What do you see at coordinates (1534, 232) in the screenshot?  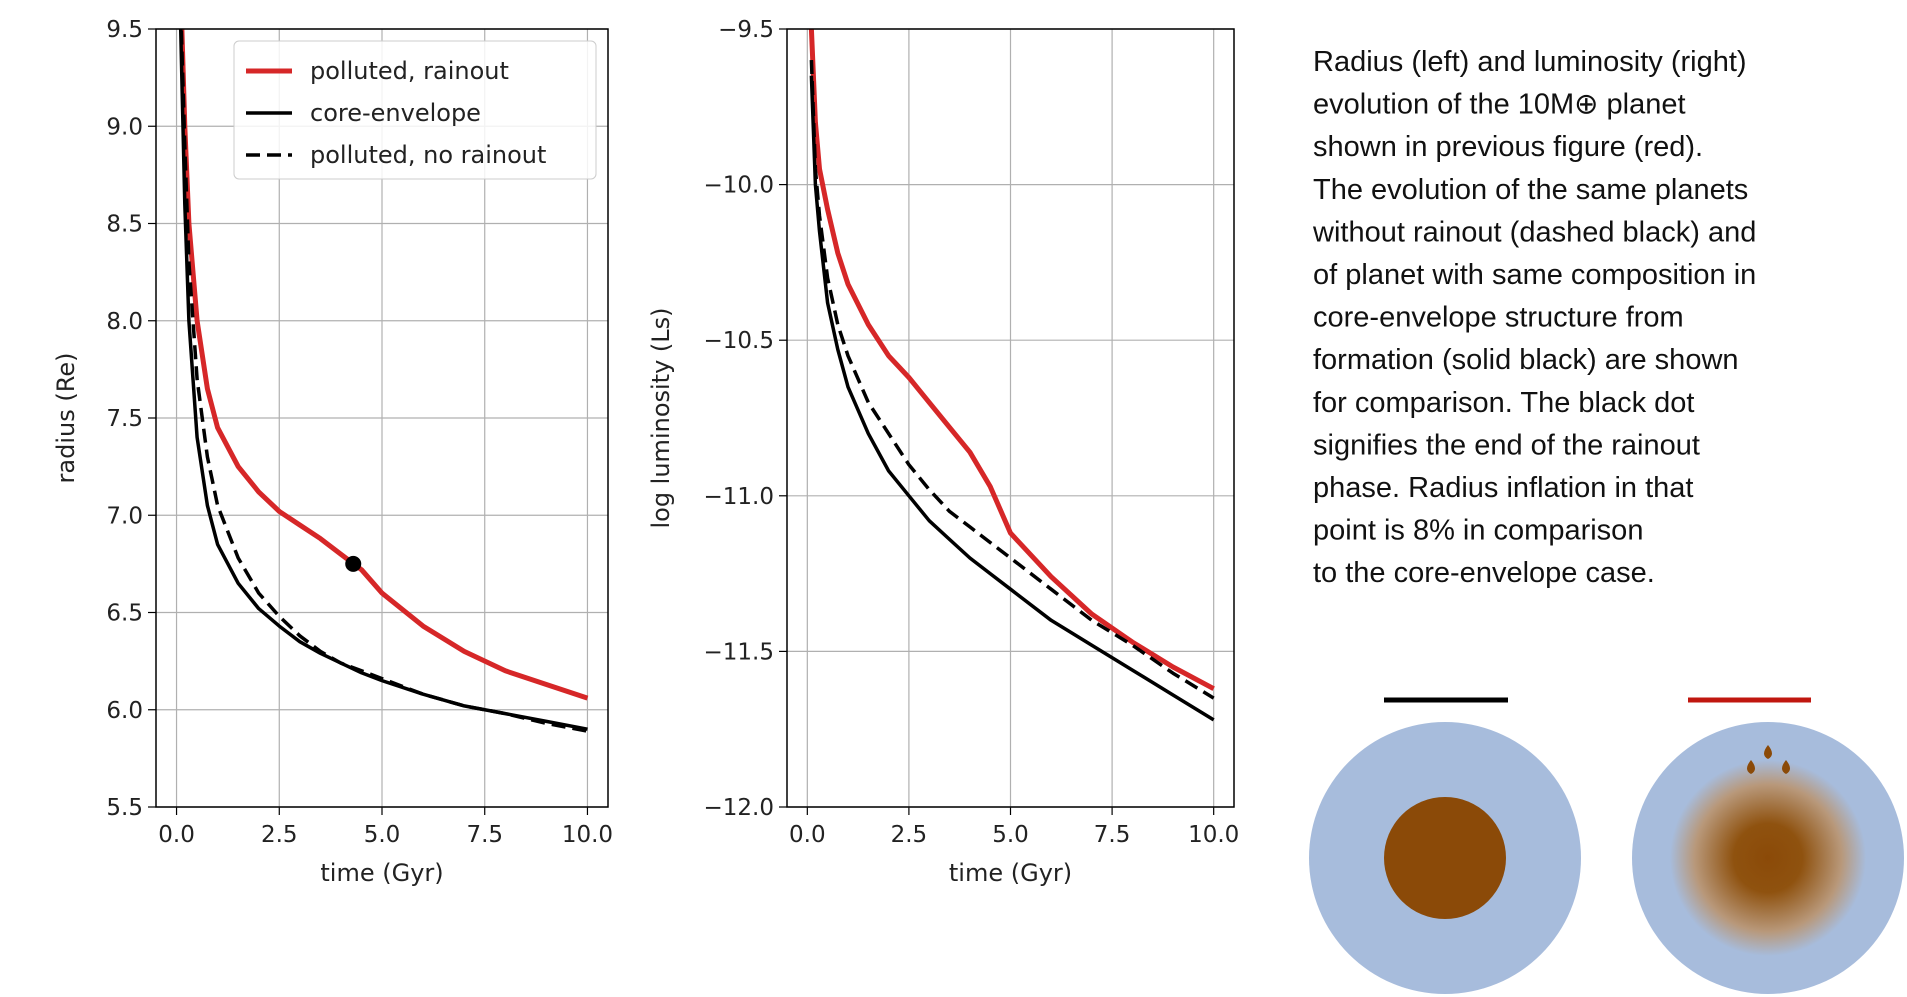 I see `caption-line: without rainout (dashed black) and` at bounding box center [1534, 232].